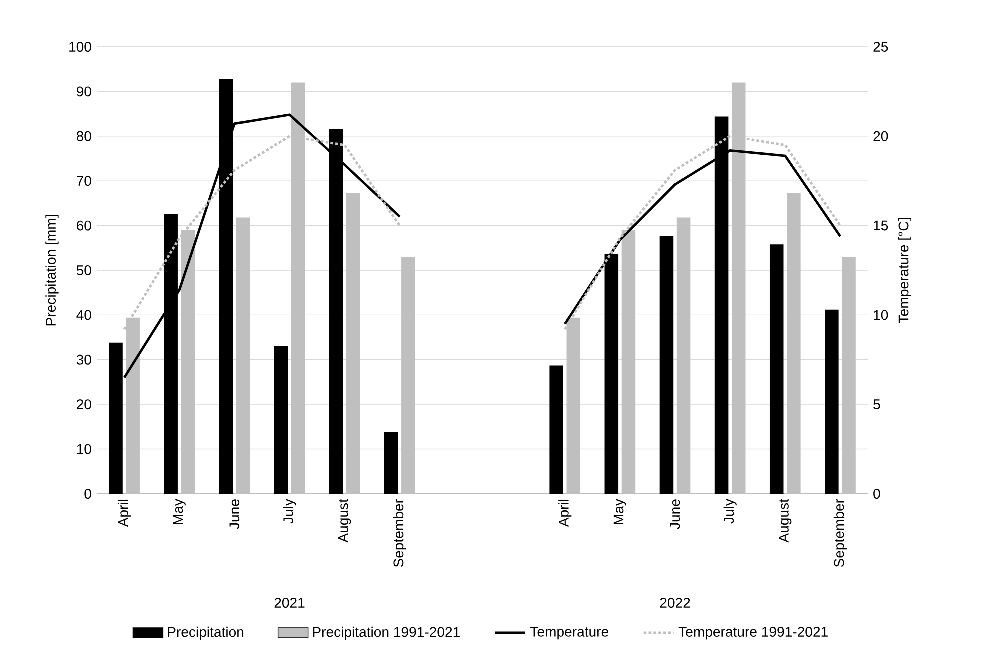 The height and width of the screenshot is (660, 982). What do you see at coordinates (84, 449) in the screenshot?
I see `y-tick-label: 10` at bounding box center [84, 449].